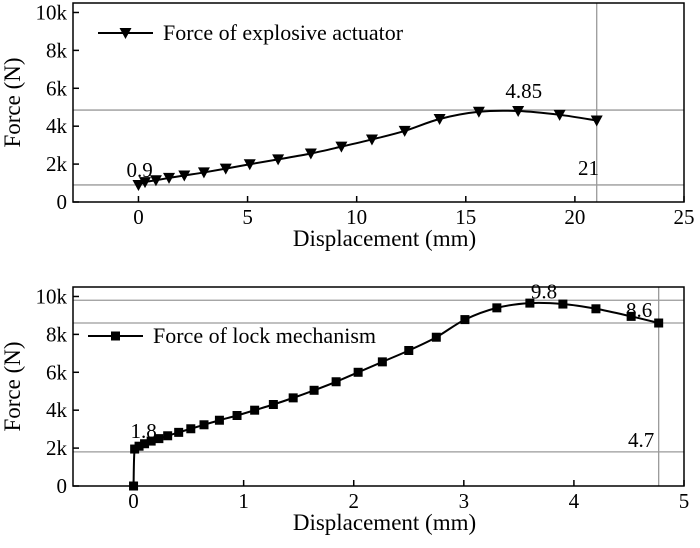  What do you see at coordinates (684, 217) in the screenshot?
I see `x-tick-label: 25` at bounding box center [684, 217].